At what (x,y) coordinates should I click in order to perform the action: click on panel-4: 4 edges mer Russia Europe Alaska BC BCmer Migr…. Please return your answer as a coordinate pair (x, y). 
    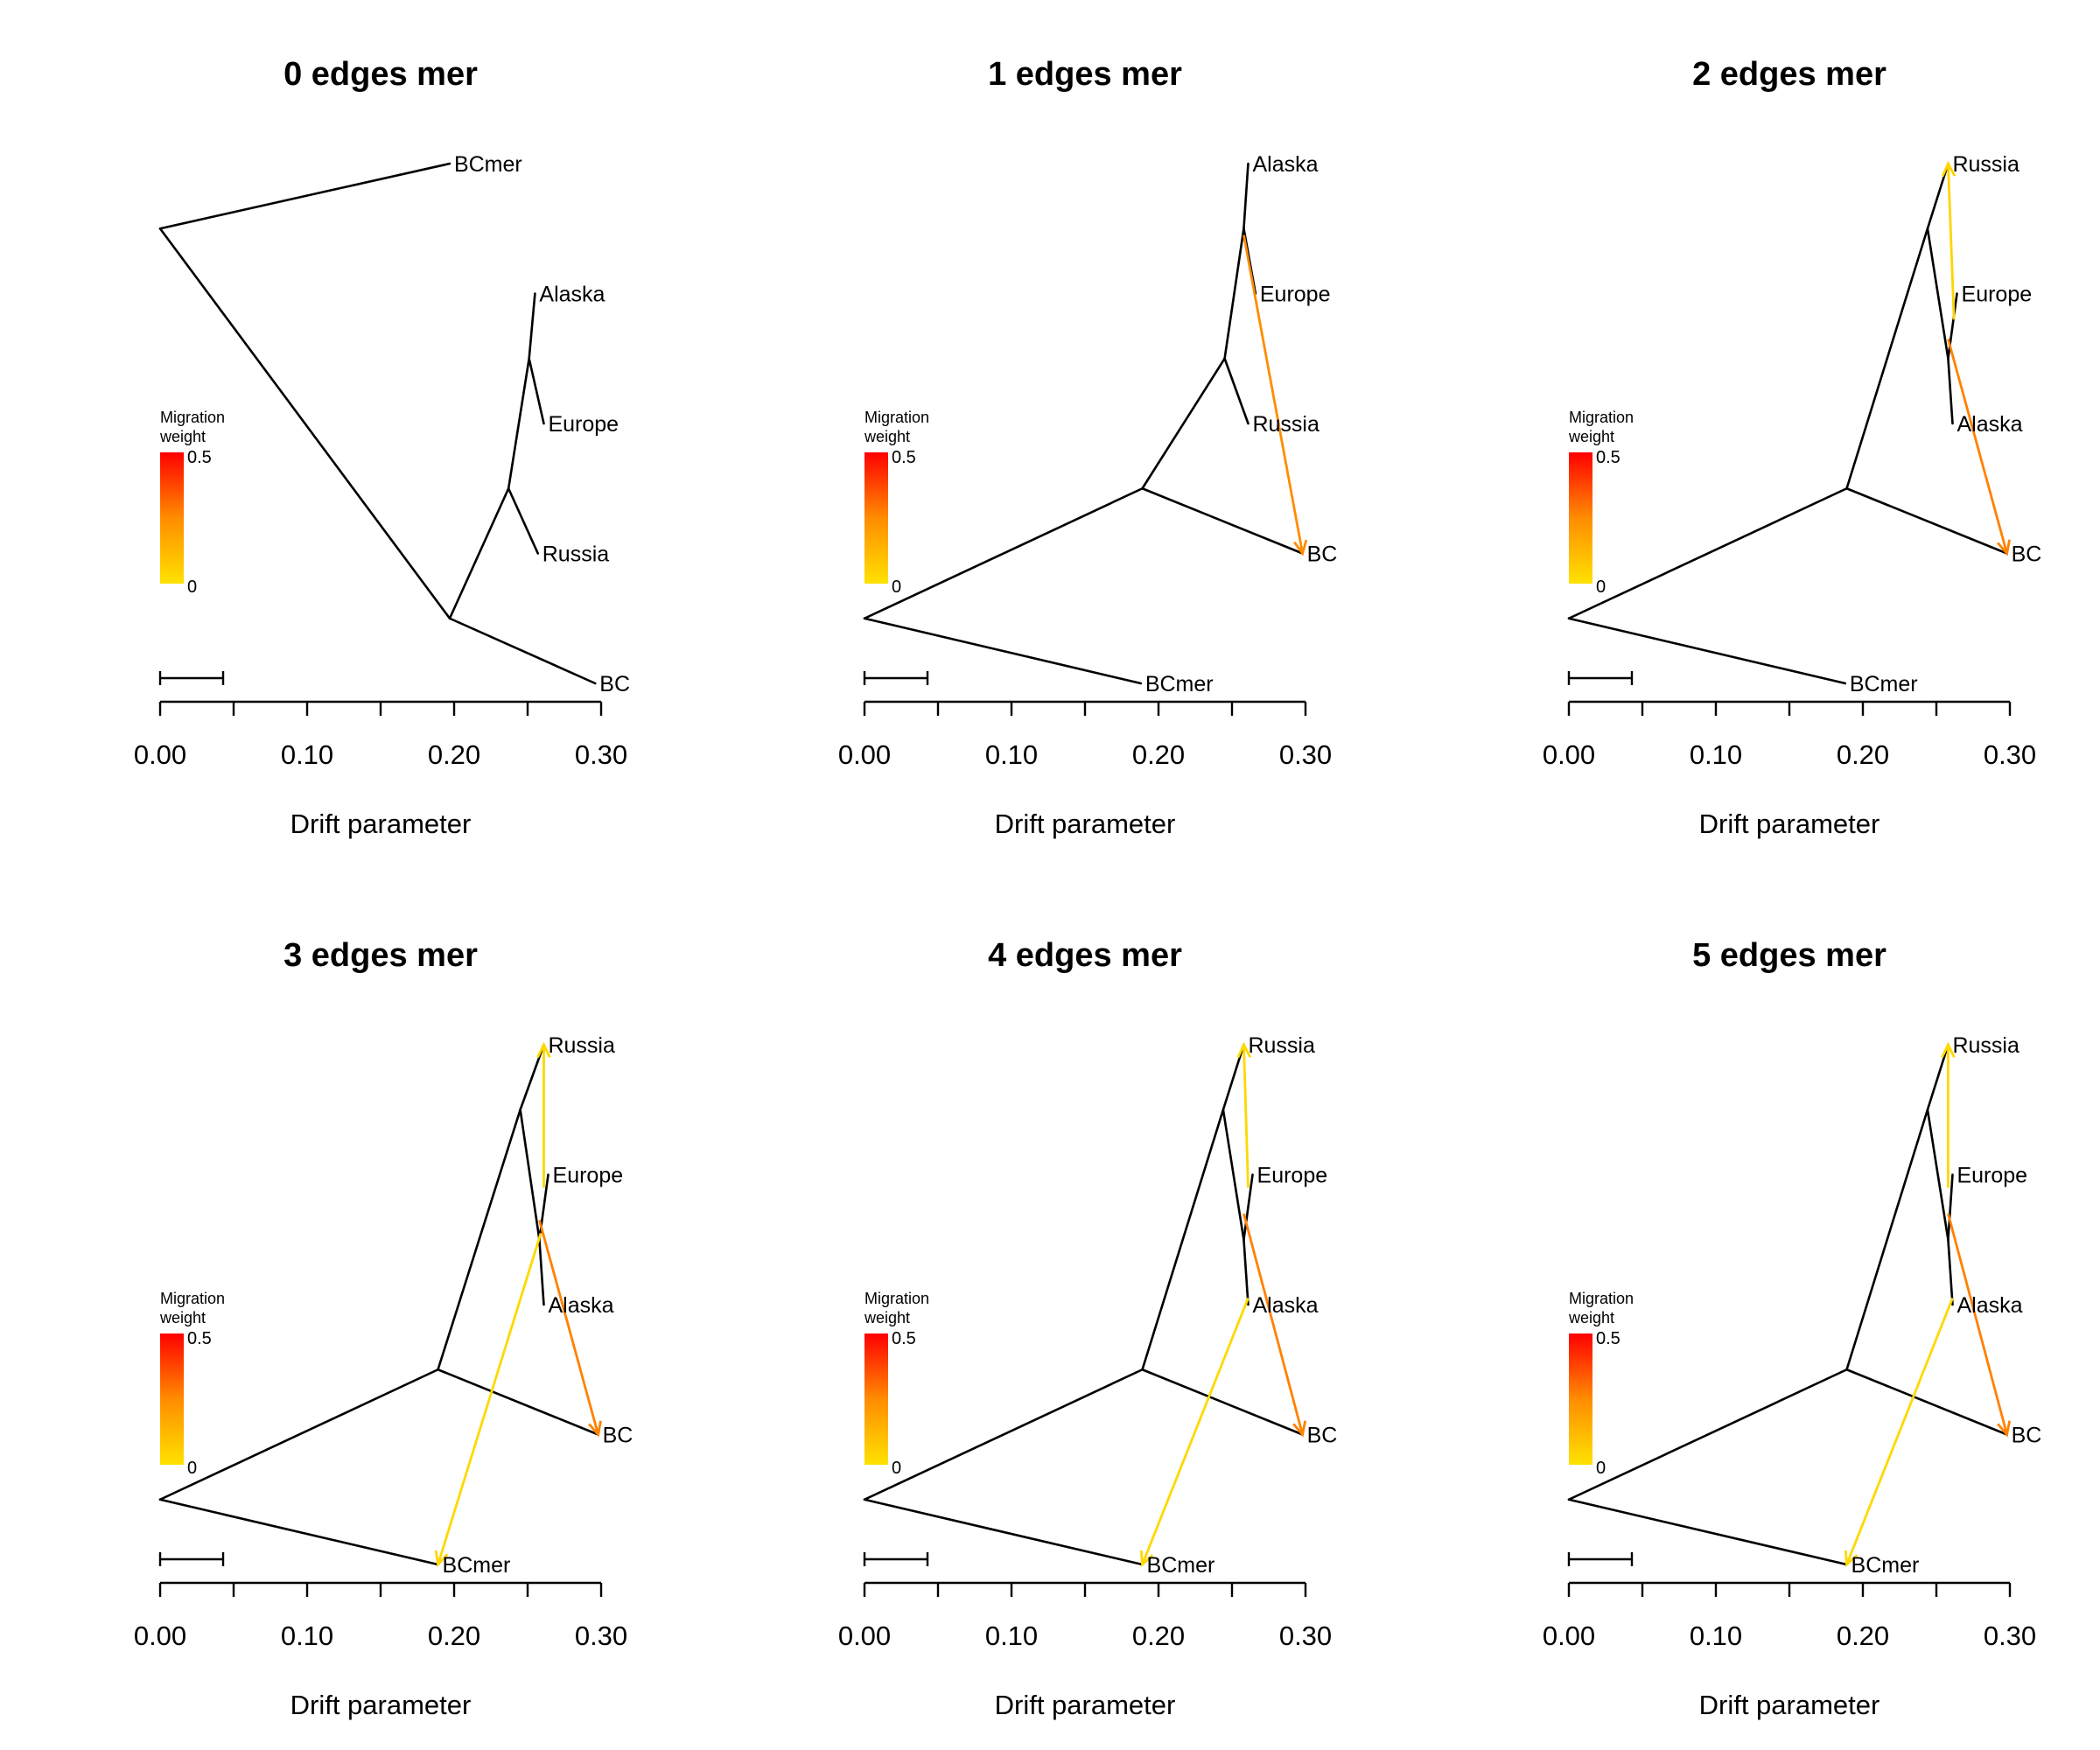
    Looking at the image, I should click on (1088, 1328).